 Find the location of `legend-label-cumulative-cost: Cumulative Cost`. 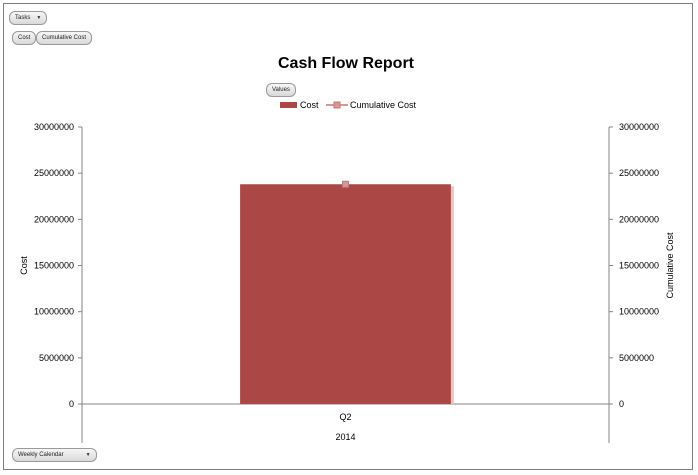

legend-label-cumulative-cost: Cumulative Cost is located at coordinates (383, 105).